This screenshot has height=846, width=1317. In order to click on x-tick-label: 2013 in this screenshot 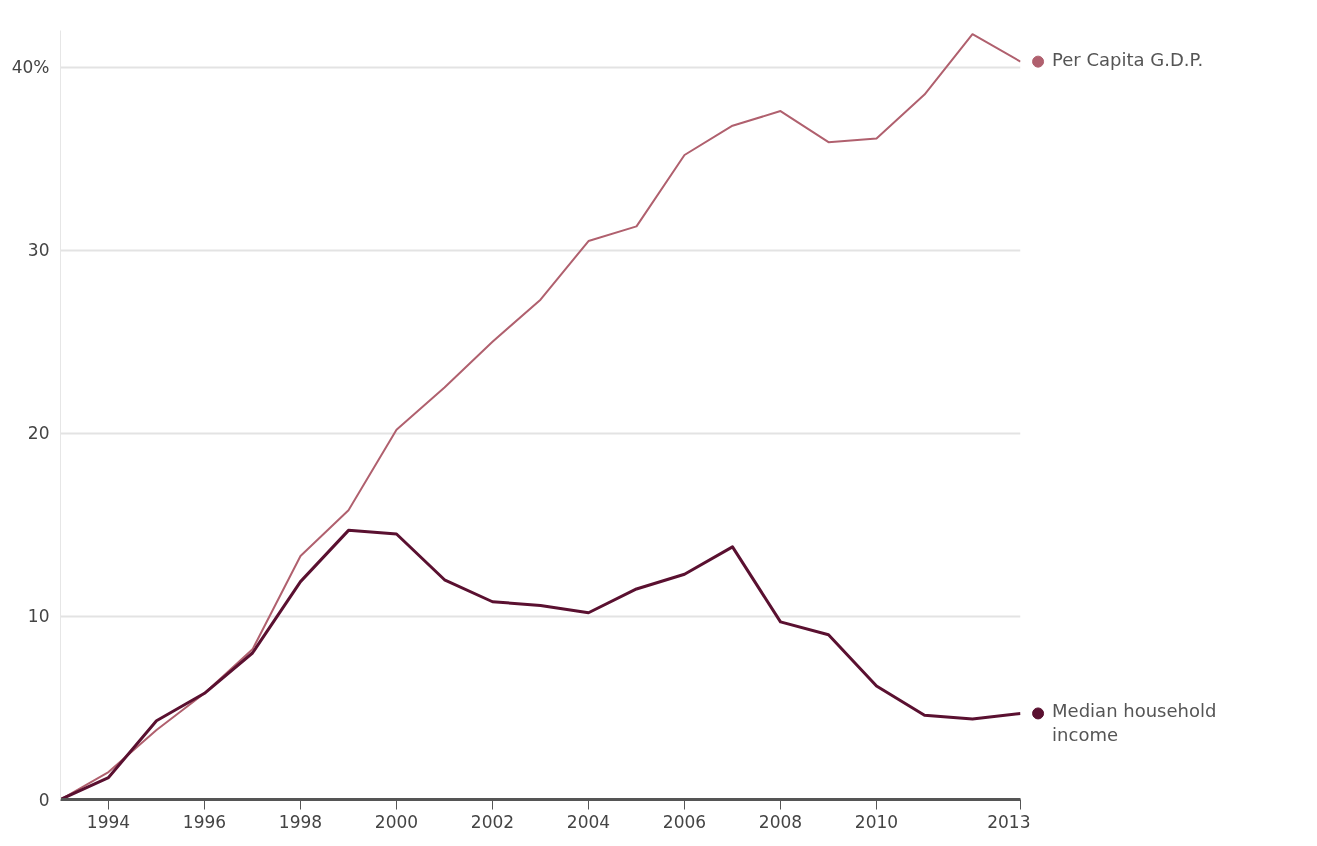, I will do `click(1009, 821)`.